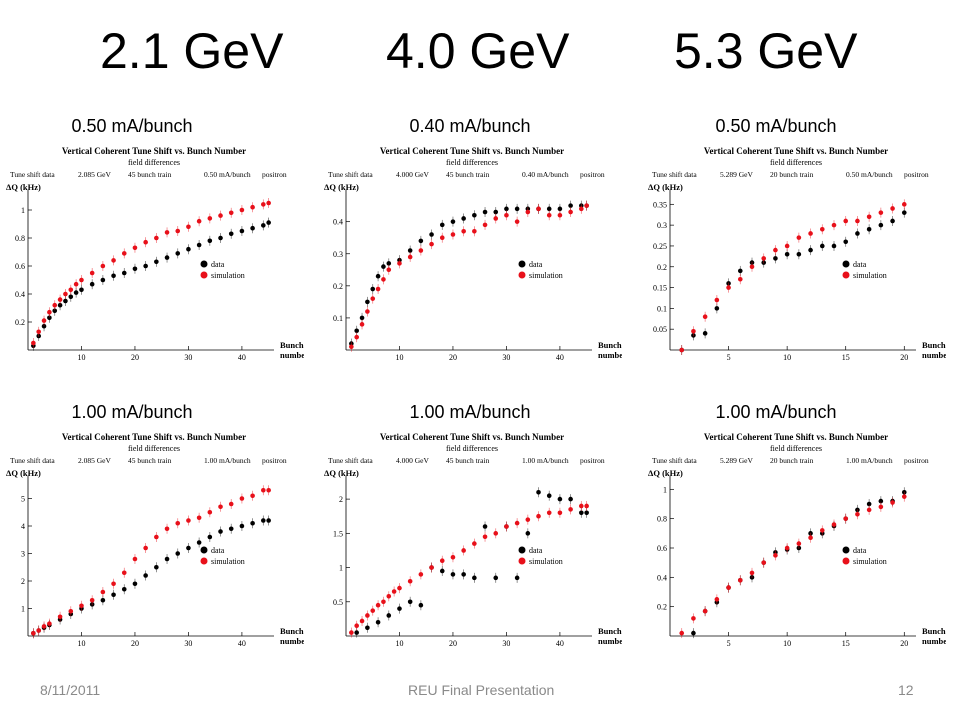 This screenshot has width=960, height=720. What do you see at coordinates (412, 460) in the screenshot?
I see `chart-info-2: 4.000 GeV` at bounding box center [412, 460].